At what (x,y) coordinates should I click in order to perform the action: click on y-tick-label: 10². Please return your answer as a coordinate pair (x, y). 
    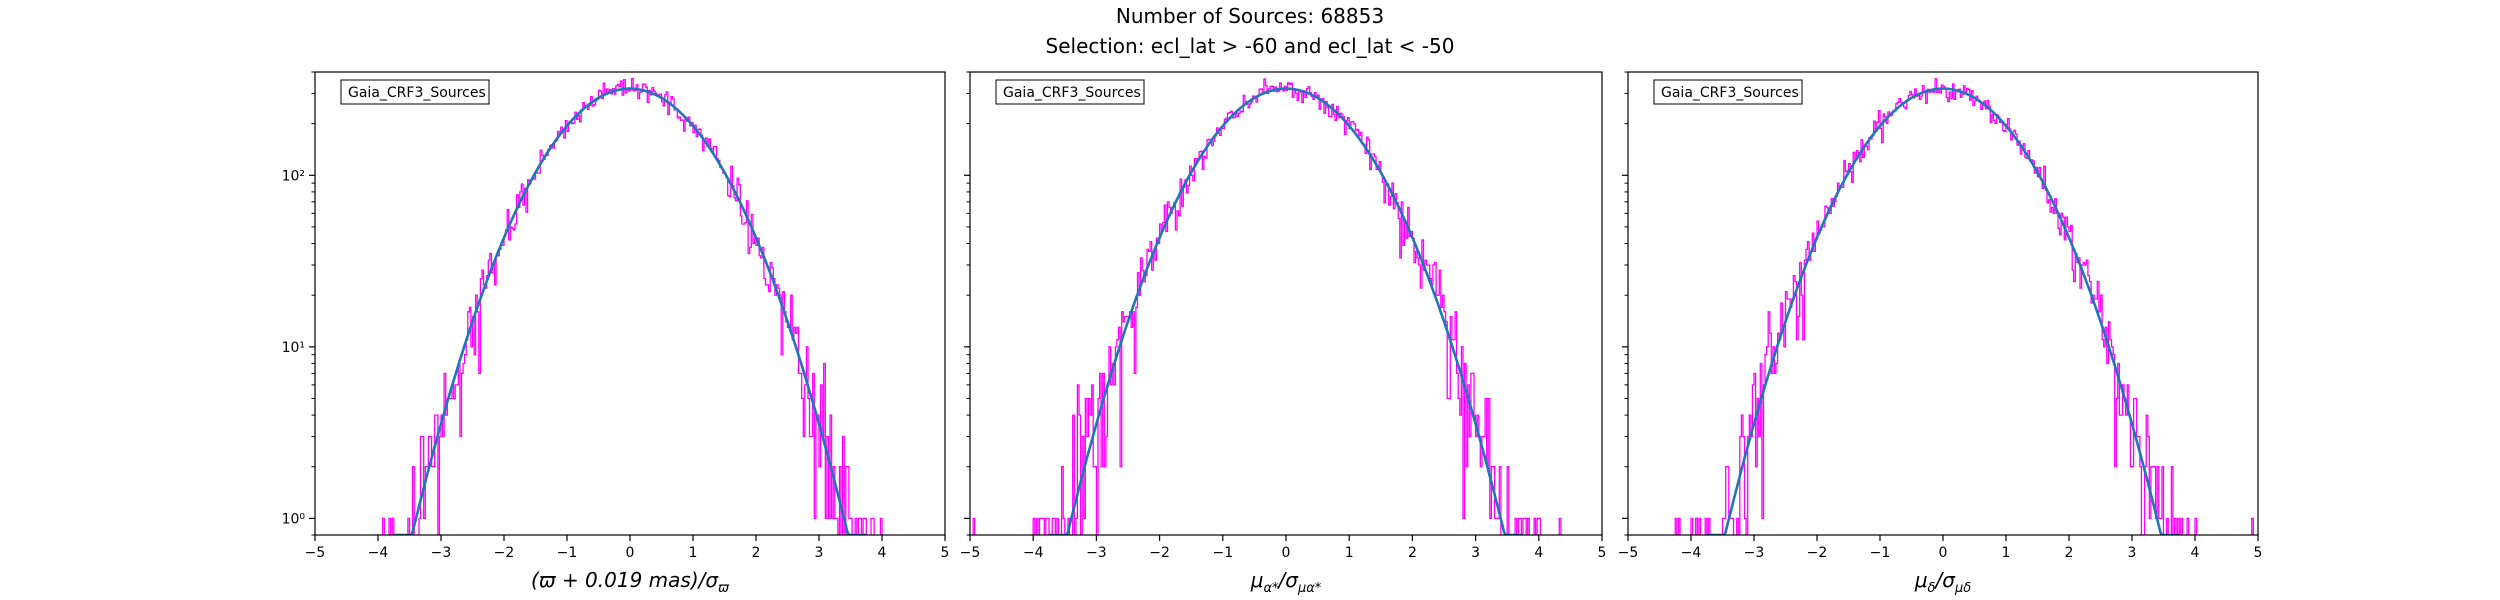
    Looking at the image, I should click on (293, 176).